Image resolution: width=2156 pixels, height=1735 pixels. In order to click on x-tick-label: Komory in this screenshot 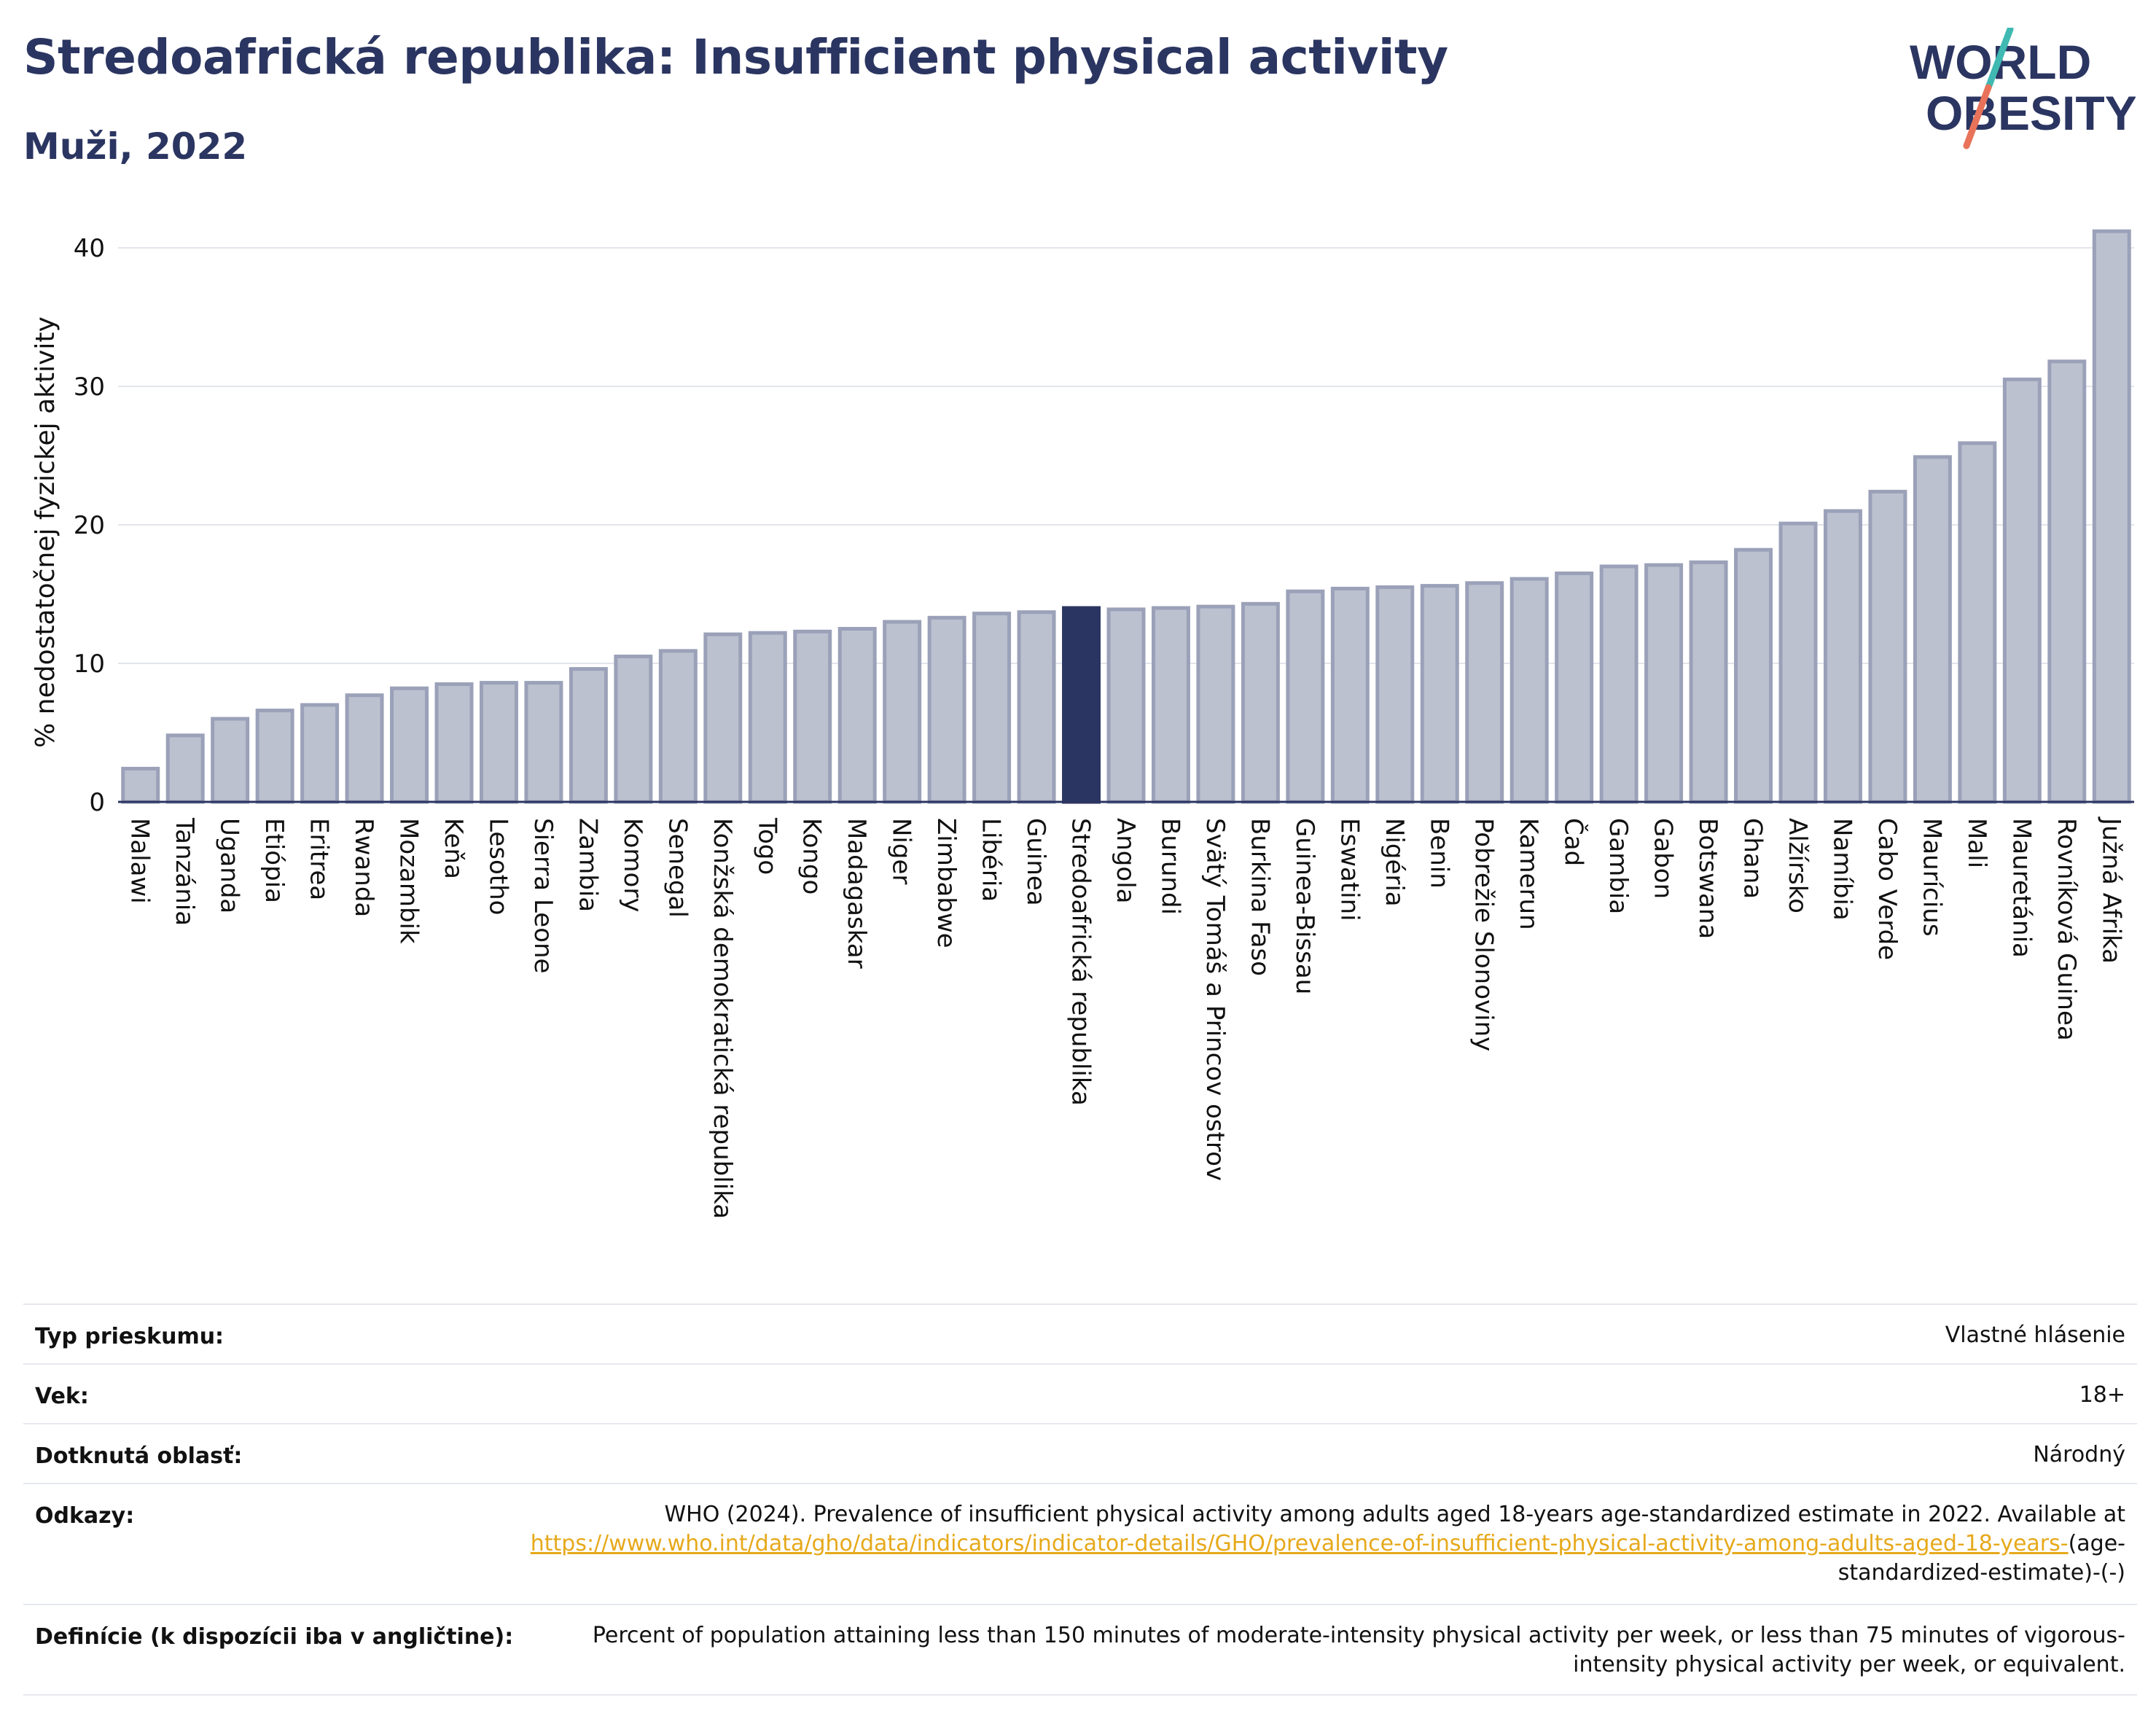, I will do `click(633, 865)`.